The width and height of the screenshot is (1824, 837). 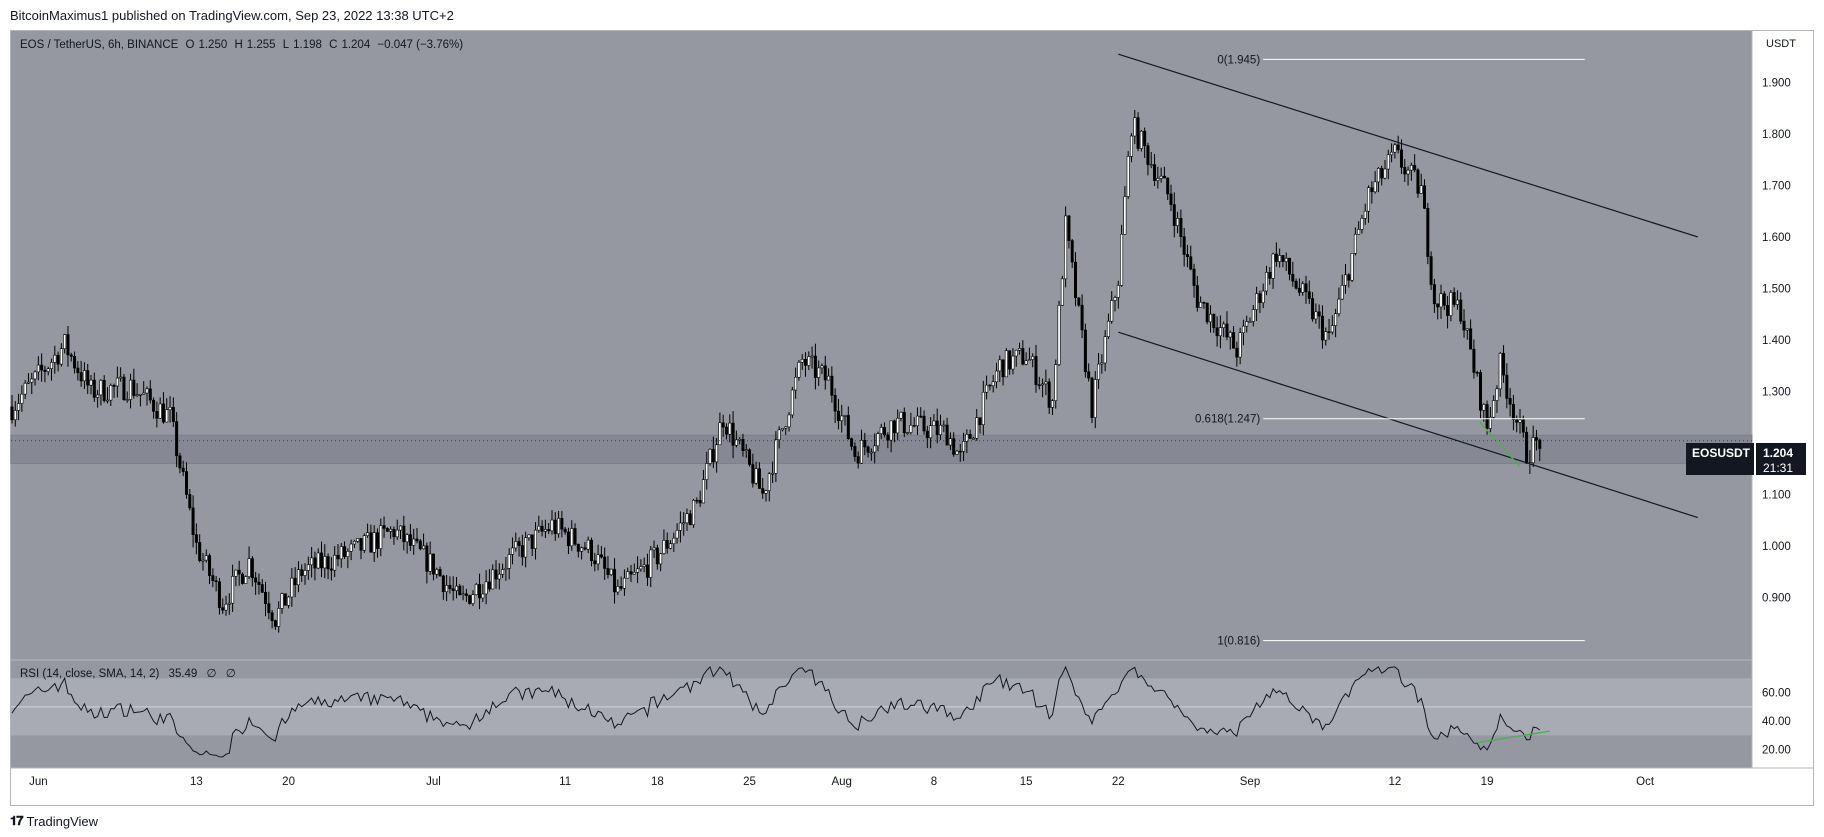 I want to click on price-tick-label: 1.900, so click(x=1776, y=83).